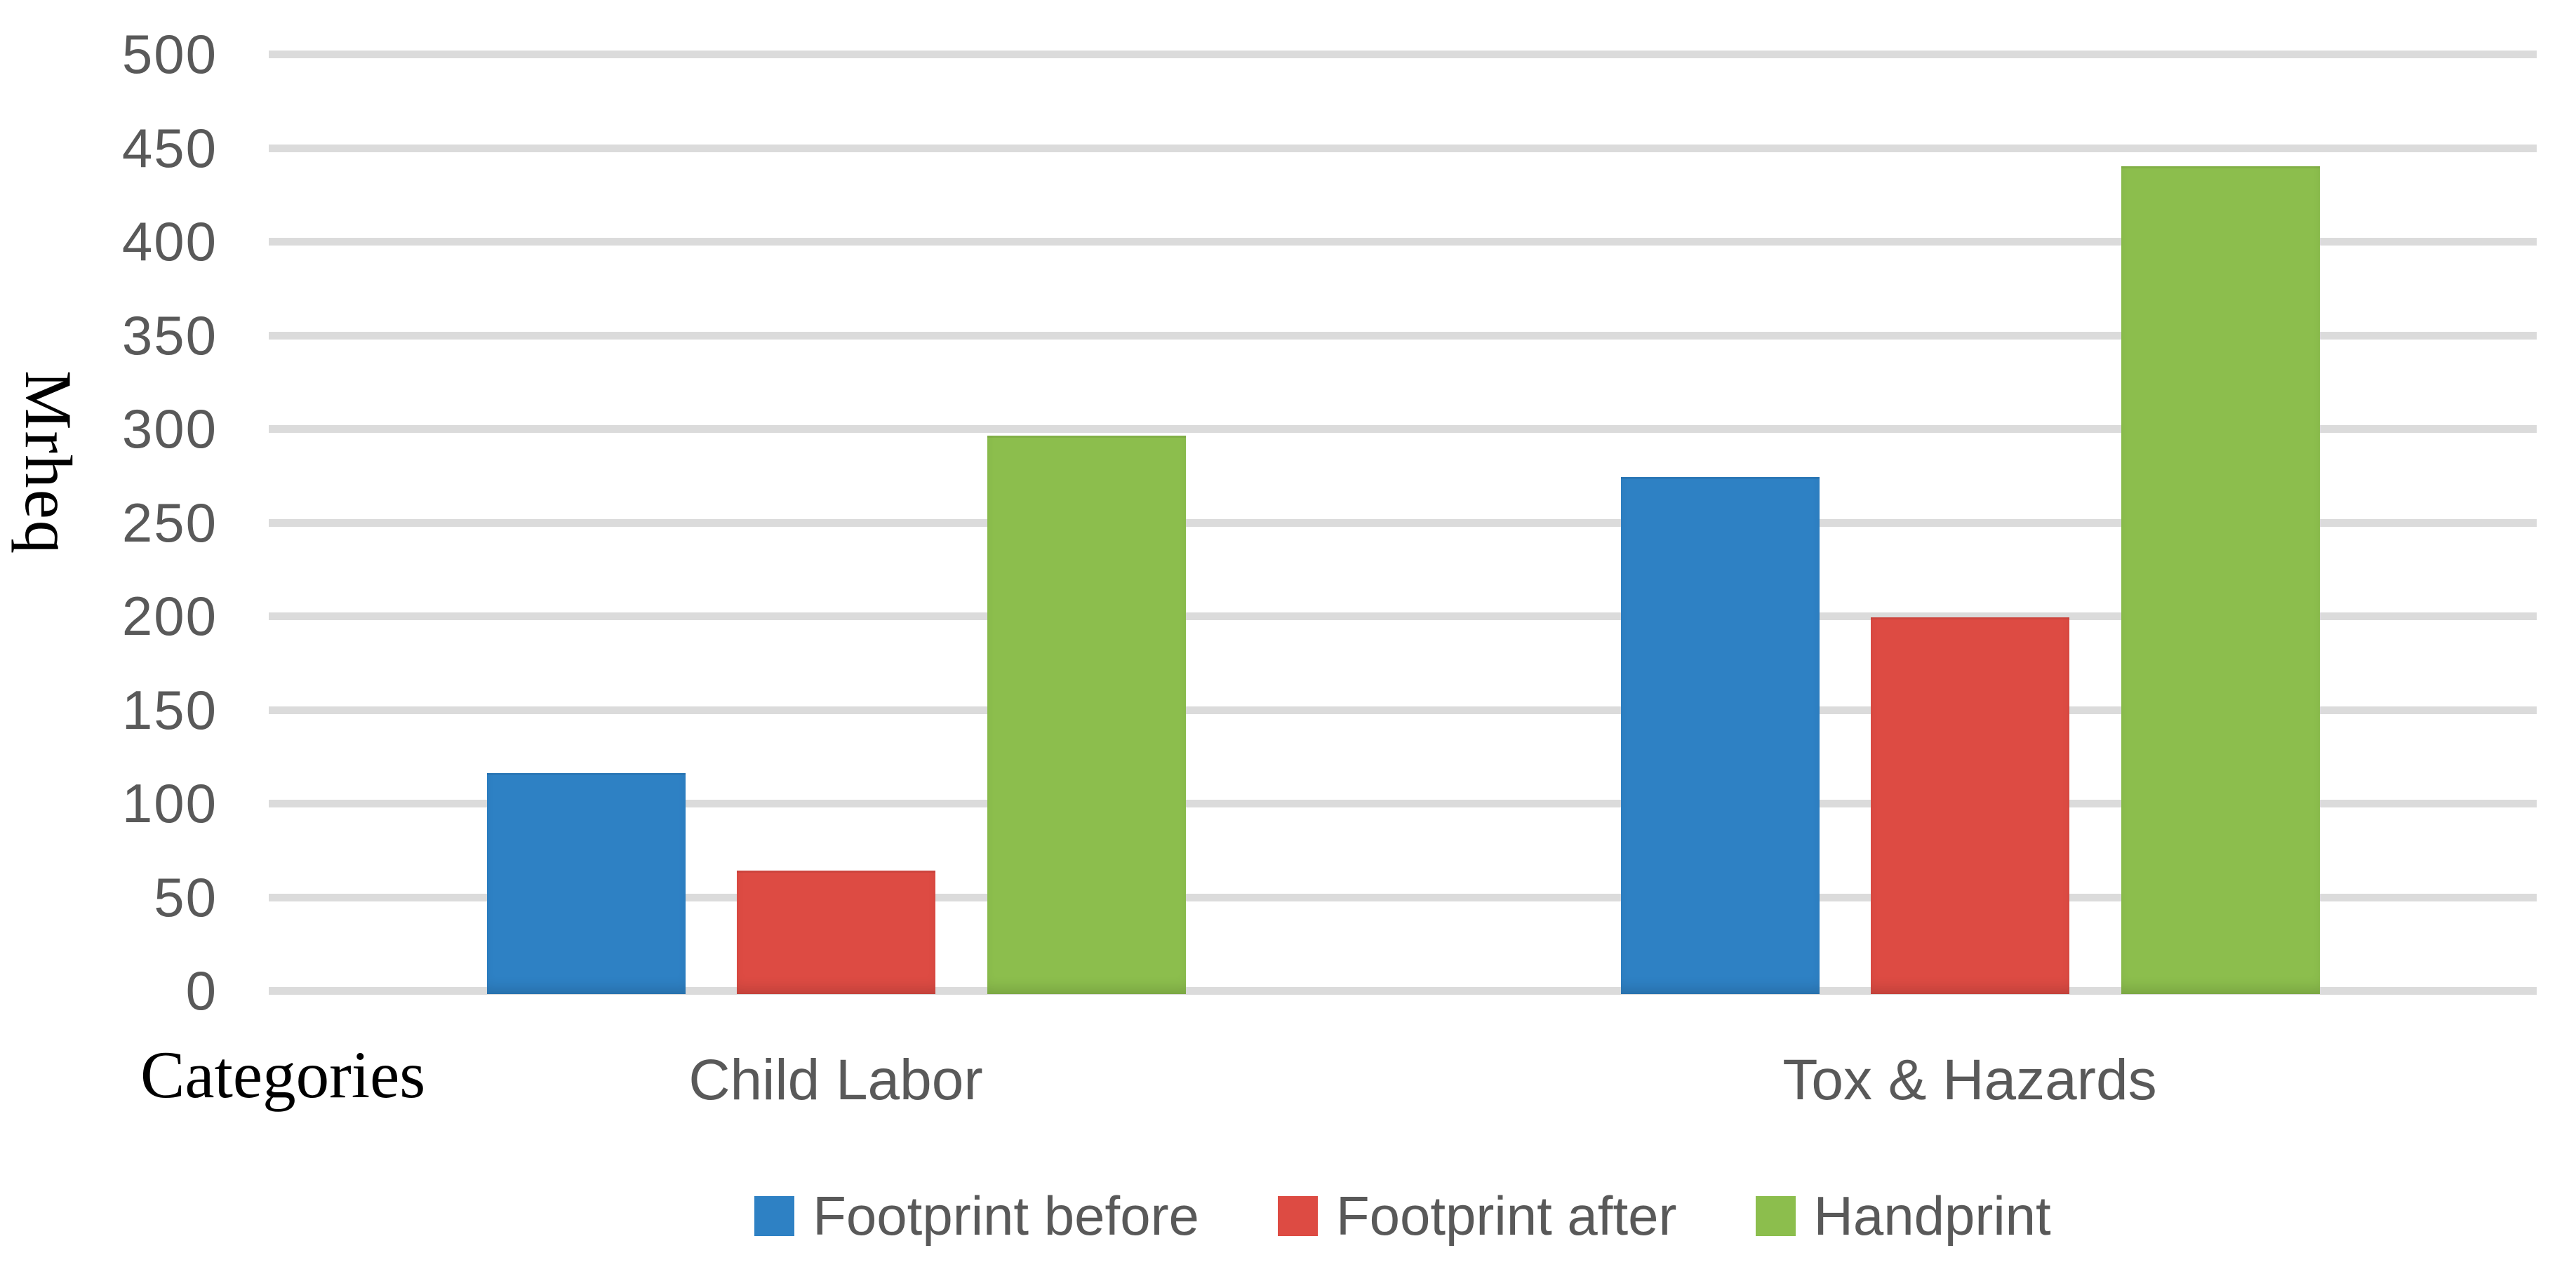 This screenshot has height=1288, width=2576. I want to click on bar-handprint-child-labor, so click(1086, 715).